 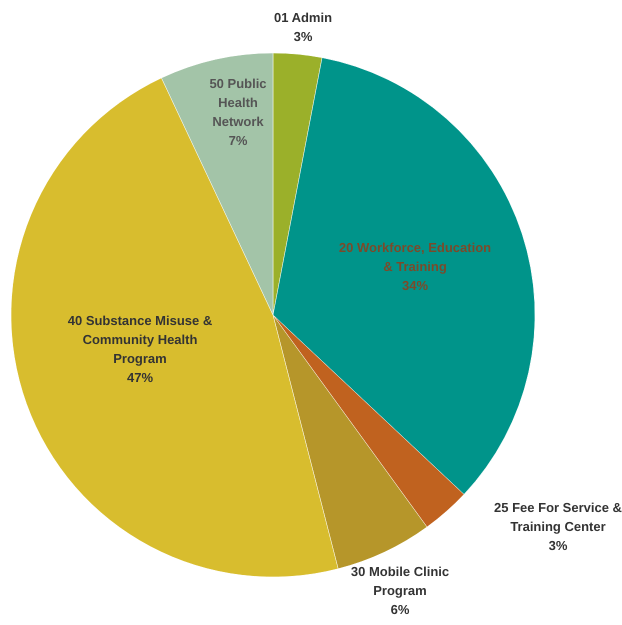 I want to click on slice-label: 30 Mobile Clinic Program, so click(x=400, y=581).